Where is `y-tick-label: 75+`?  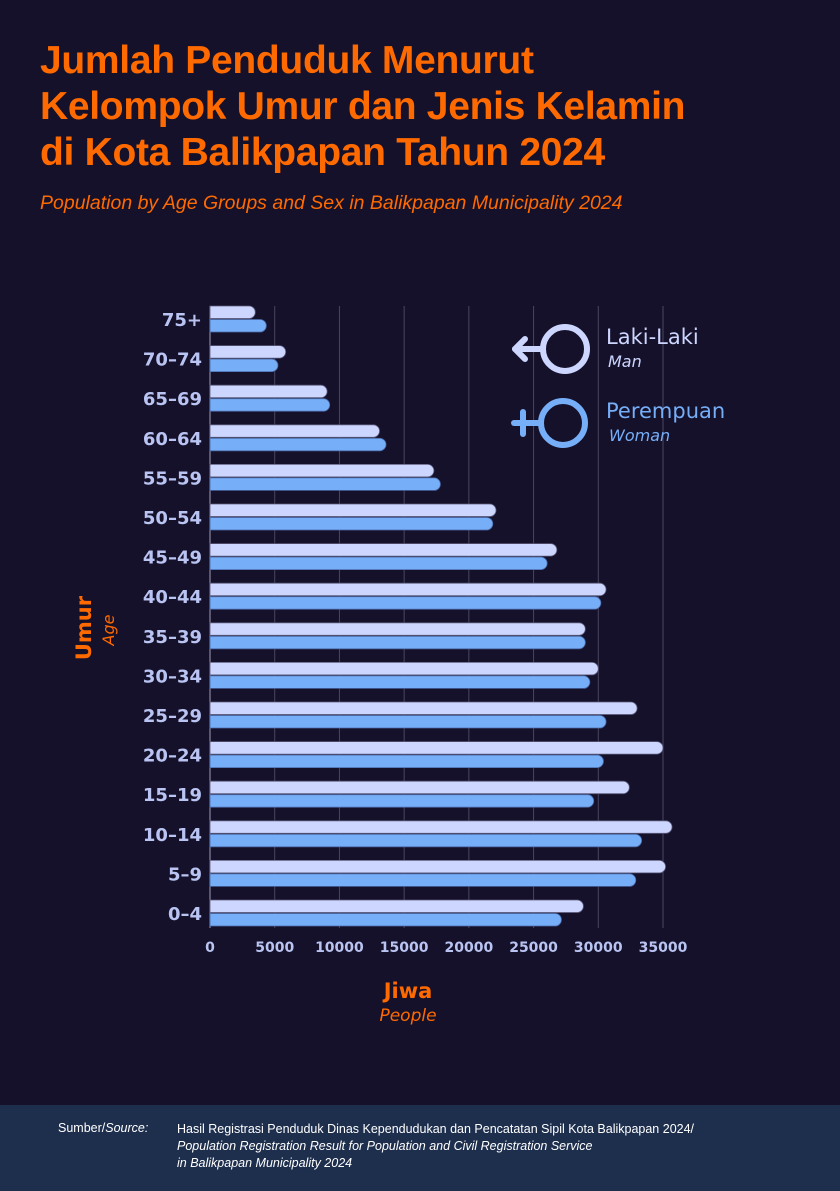
y-tick-label: 75+ is located at coordinates (182, 320).